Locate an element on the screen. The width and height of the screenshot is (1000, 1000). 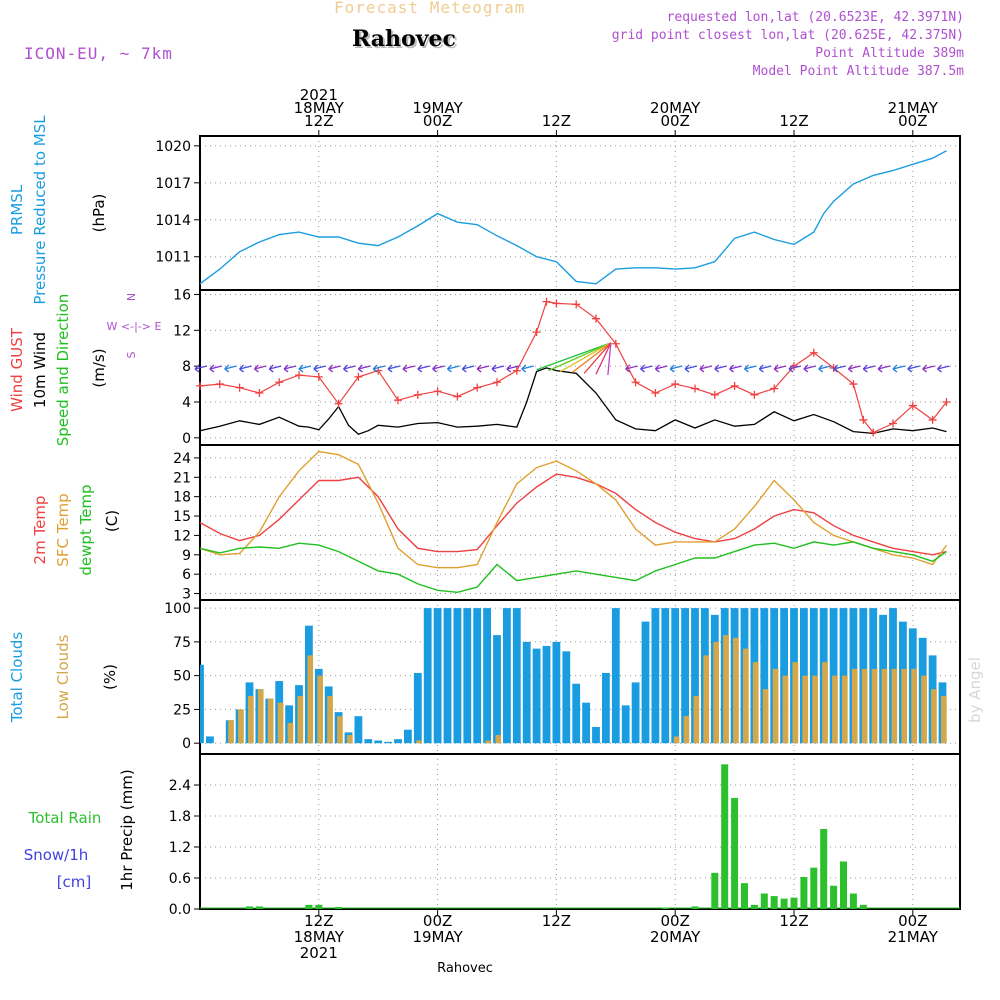
y-tick-label: 1.2 is located at coordinates (180, 848).